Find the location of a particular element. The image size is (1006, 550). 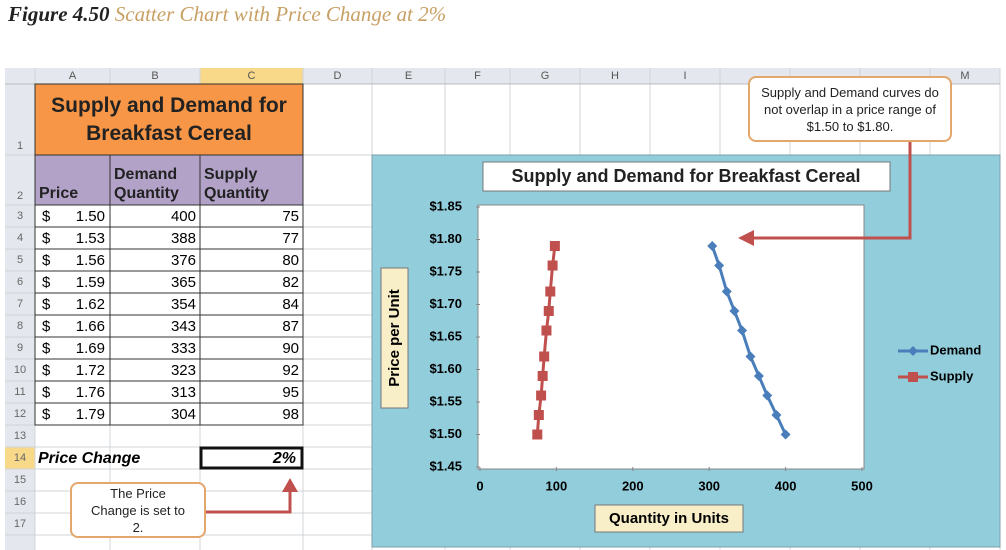

active-cell is located at coordinates (251, 458).